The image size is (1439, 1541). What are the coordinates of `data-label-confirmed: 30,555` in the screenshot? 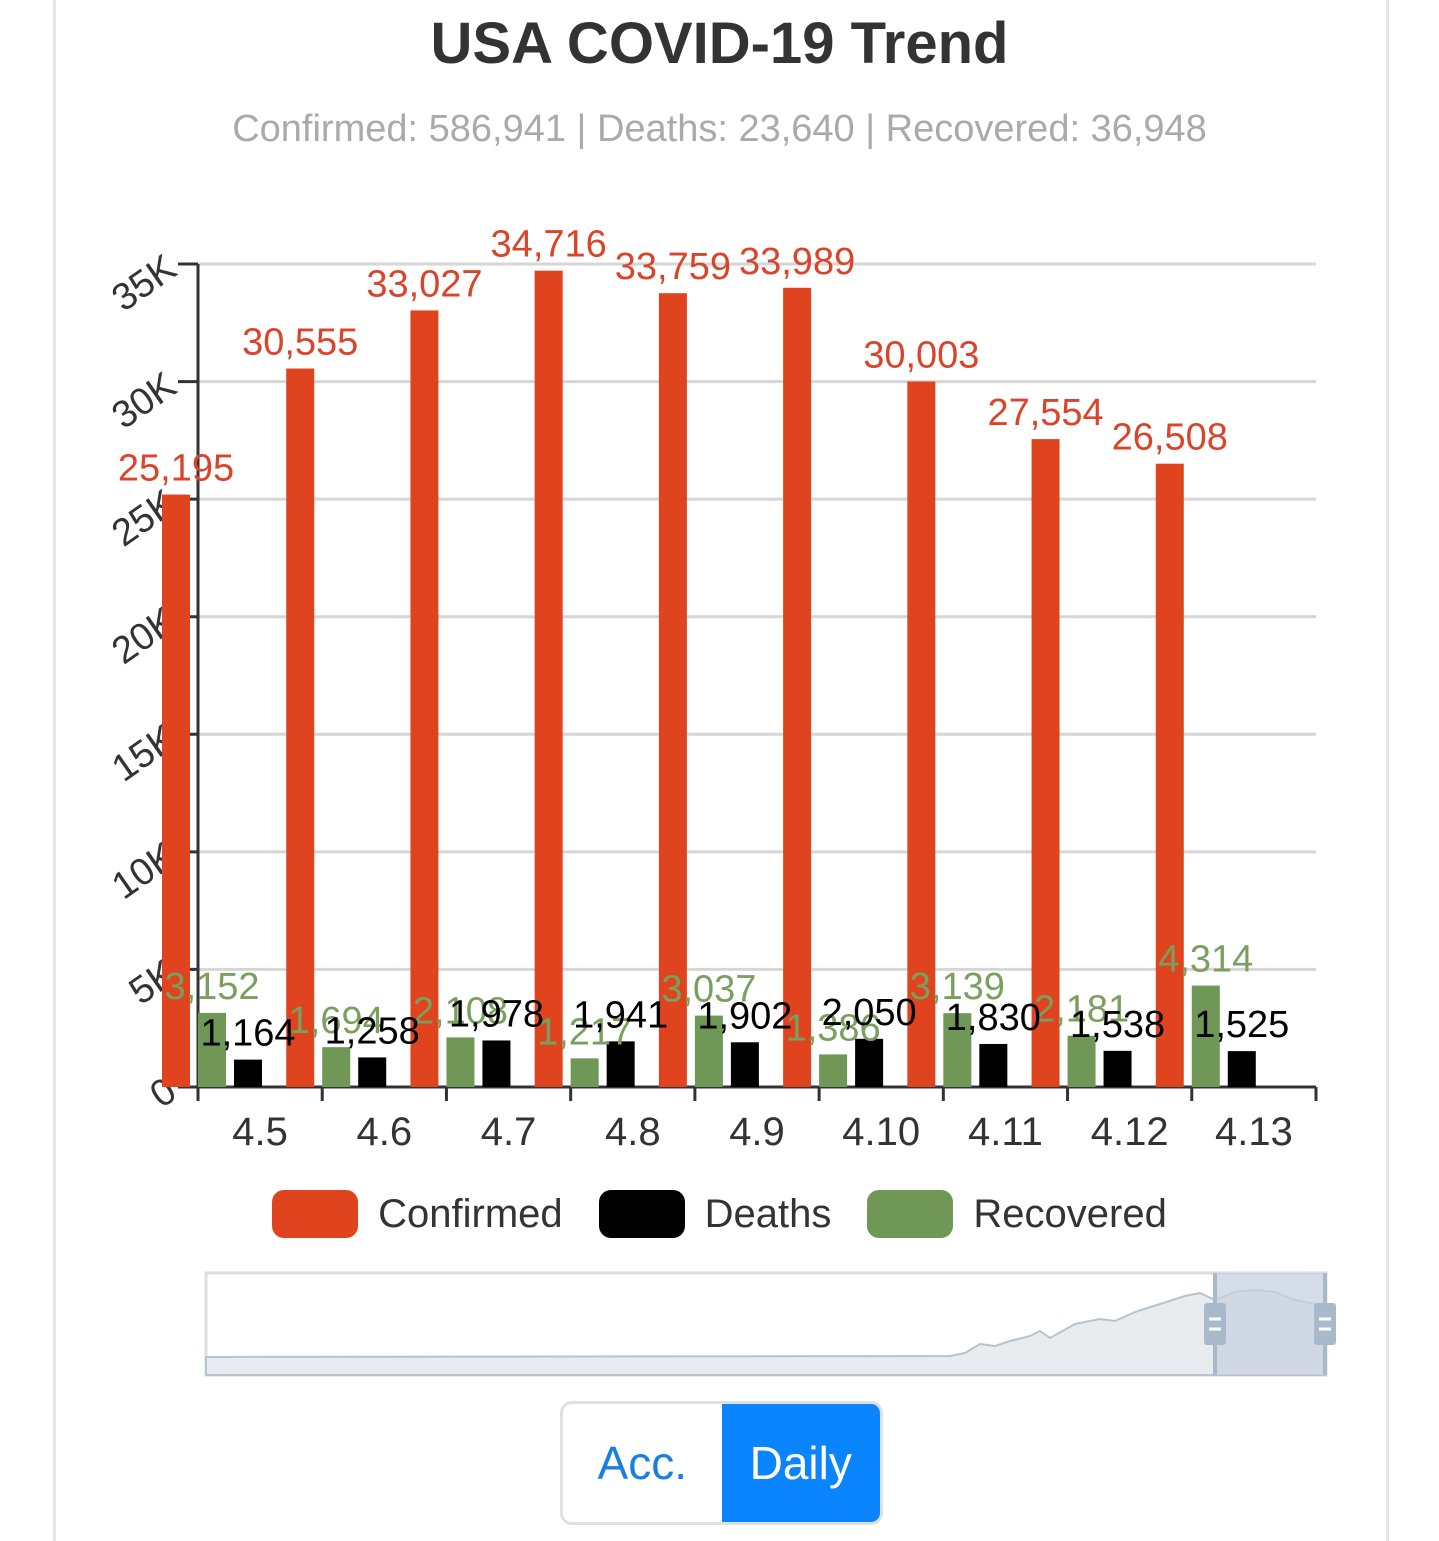 It's located at (300, 343).